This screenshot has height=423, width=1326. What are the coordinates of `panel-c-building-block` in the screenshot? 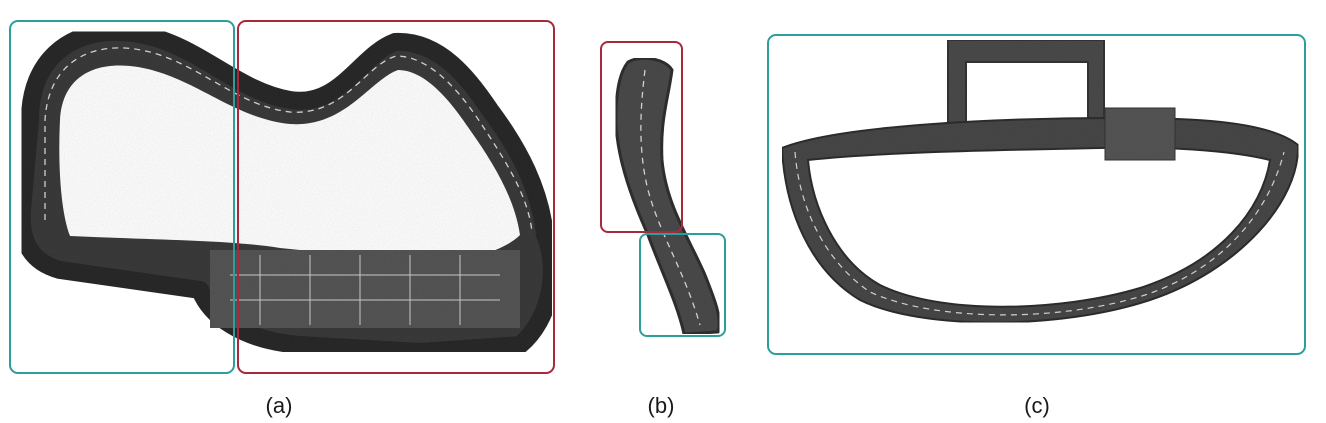 It's located at (1140, 134).